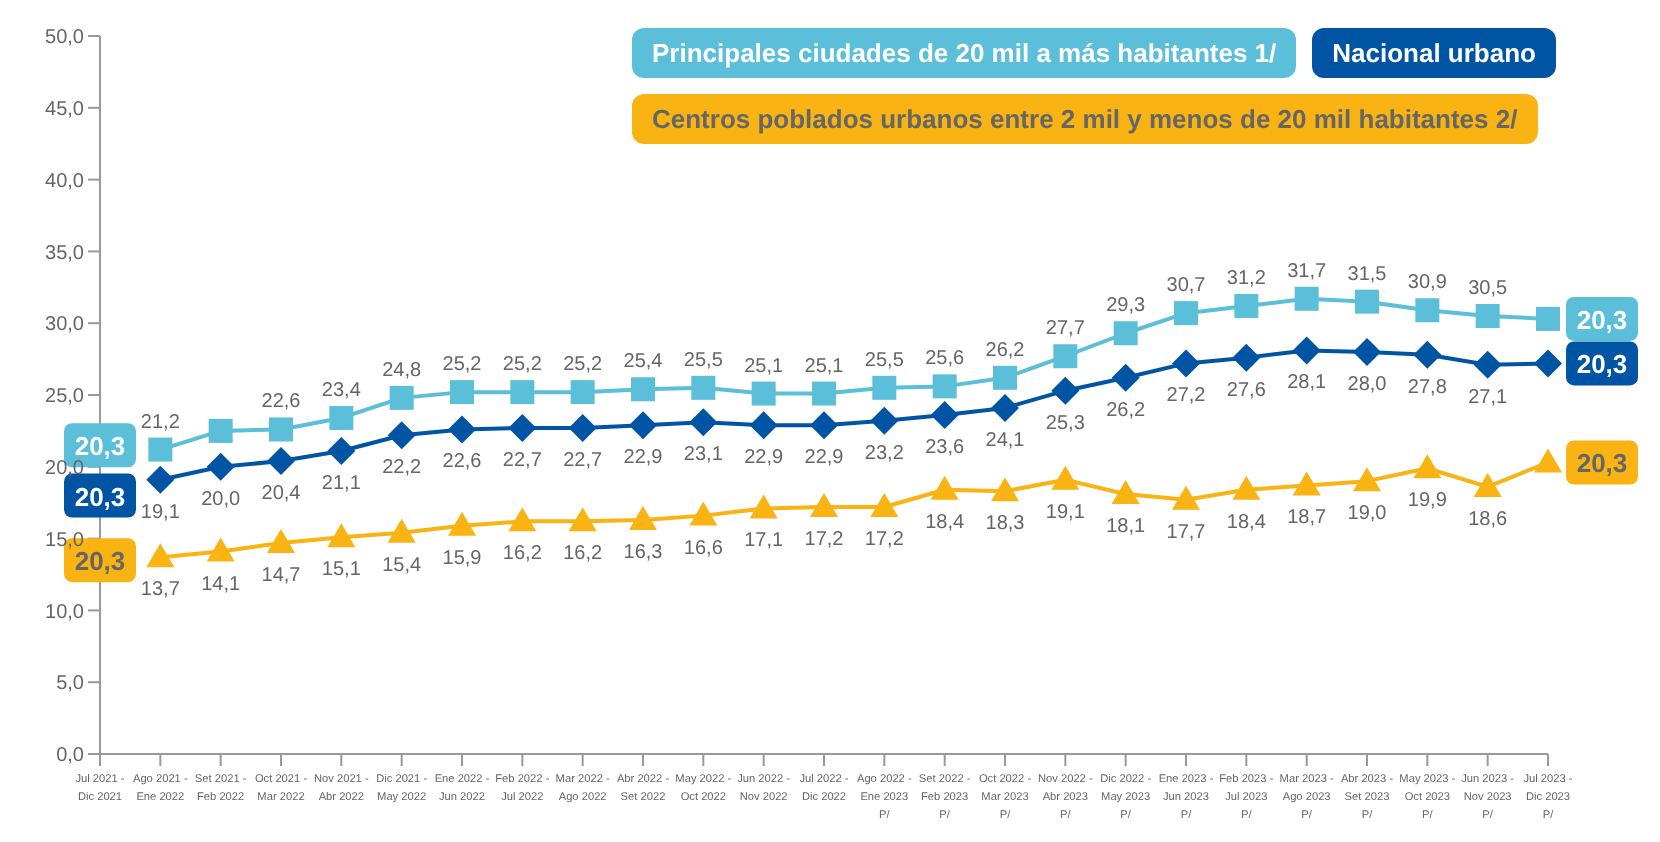 This screenshot has width=1660, height=842. Describe the element at coordinates (402, 468) in the screenshot. I see `data-label: 22,2` at that location.